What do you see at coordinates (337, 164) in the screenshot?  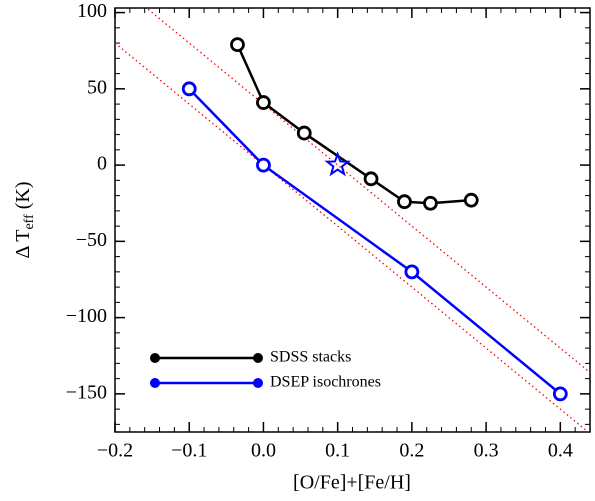 I see `star-marker` at bounding box center [337, 164].